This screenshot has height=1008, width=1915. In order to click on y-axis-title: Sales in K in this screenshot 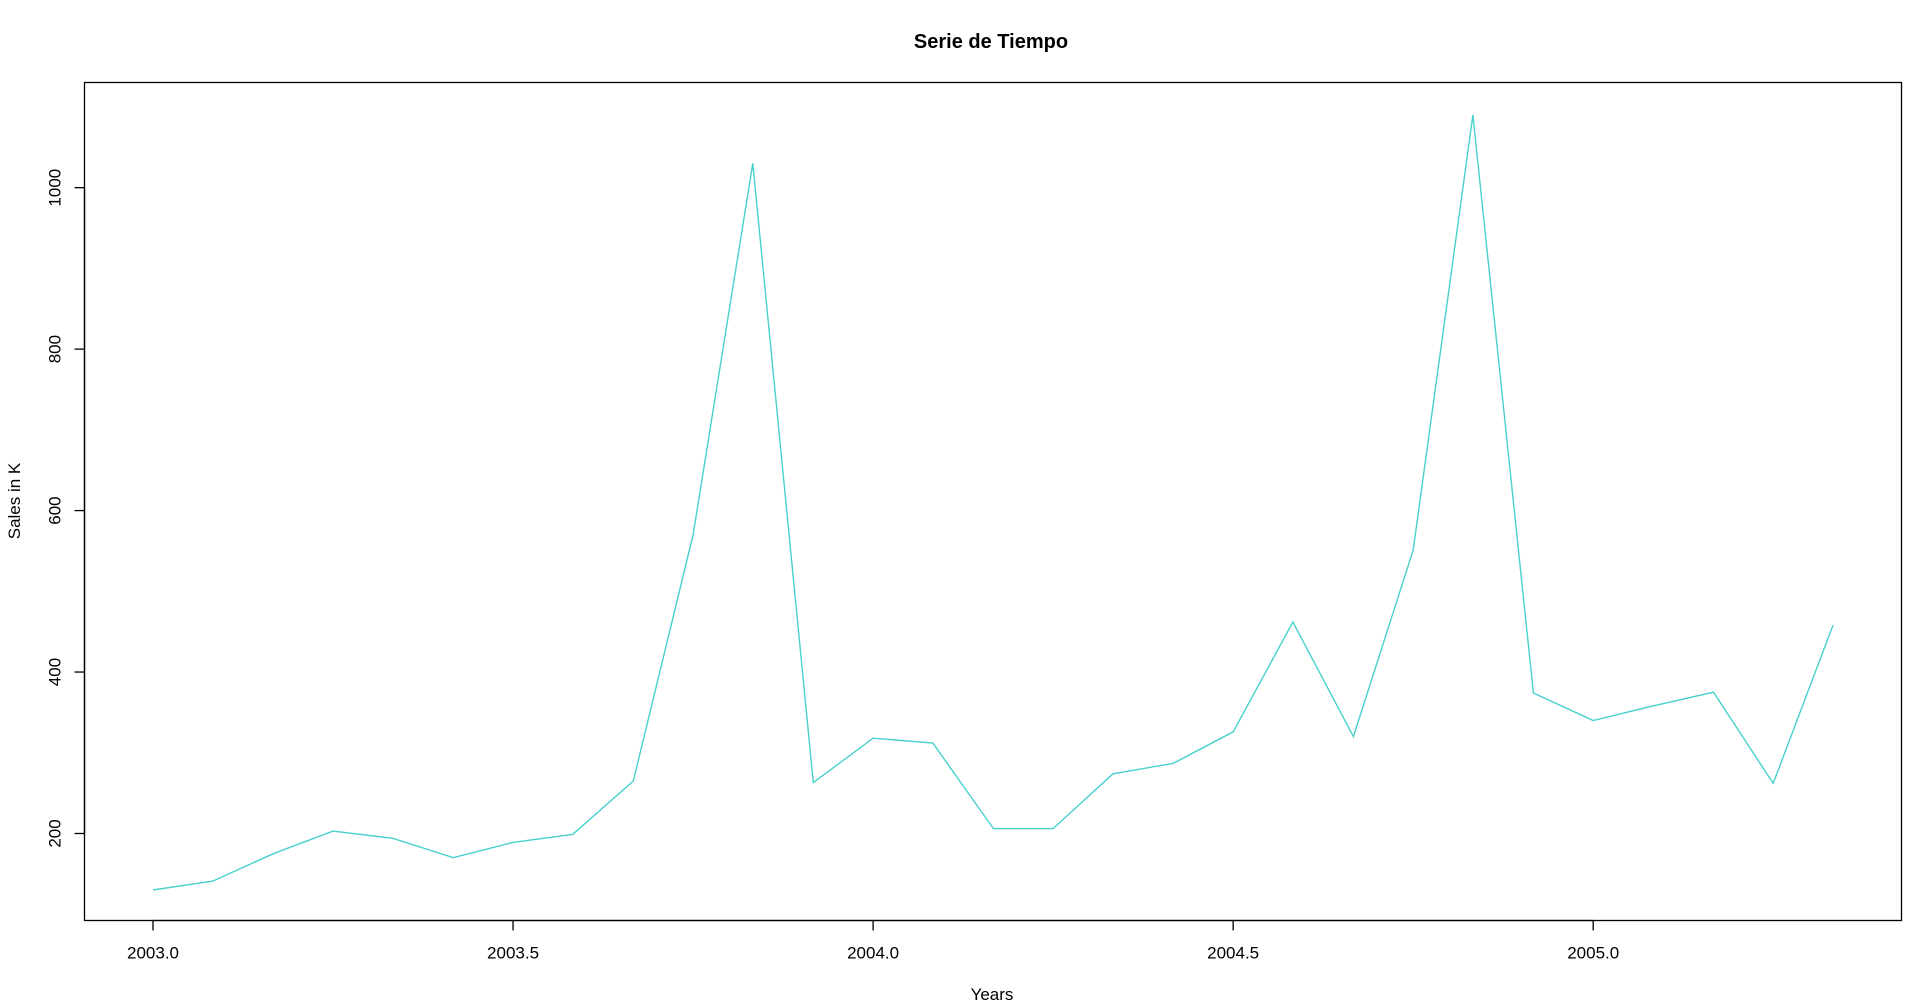, I will do `click(14, 500)`.